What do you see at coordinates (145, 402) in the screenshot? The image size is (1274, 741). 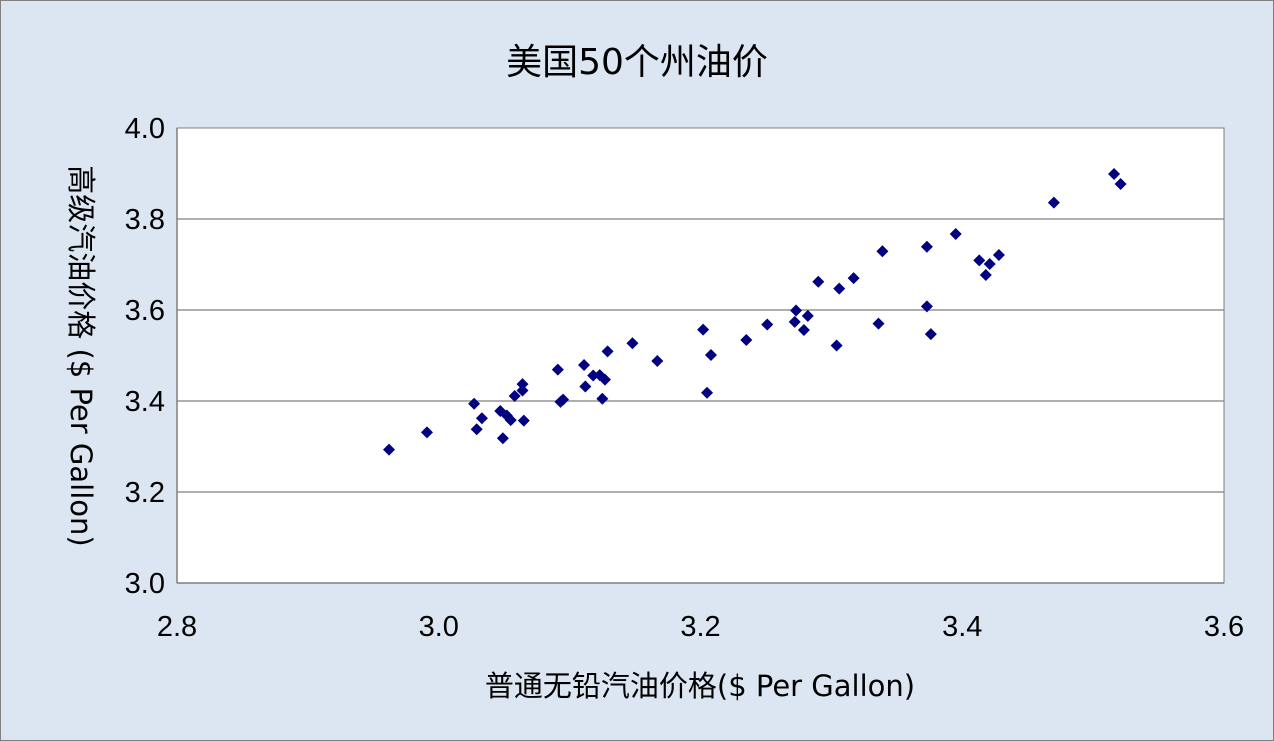 I see `y-tick-label: 3.4` at bounding box center [145, 402].